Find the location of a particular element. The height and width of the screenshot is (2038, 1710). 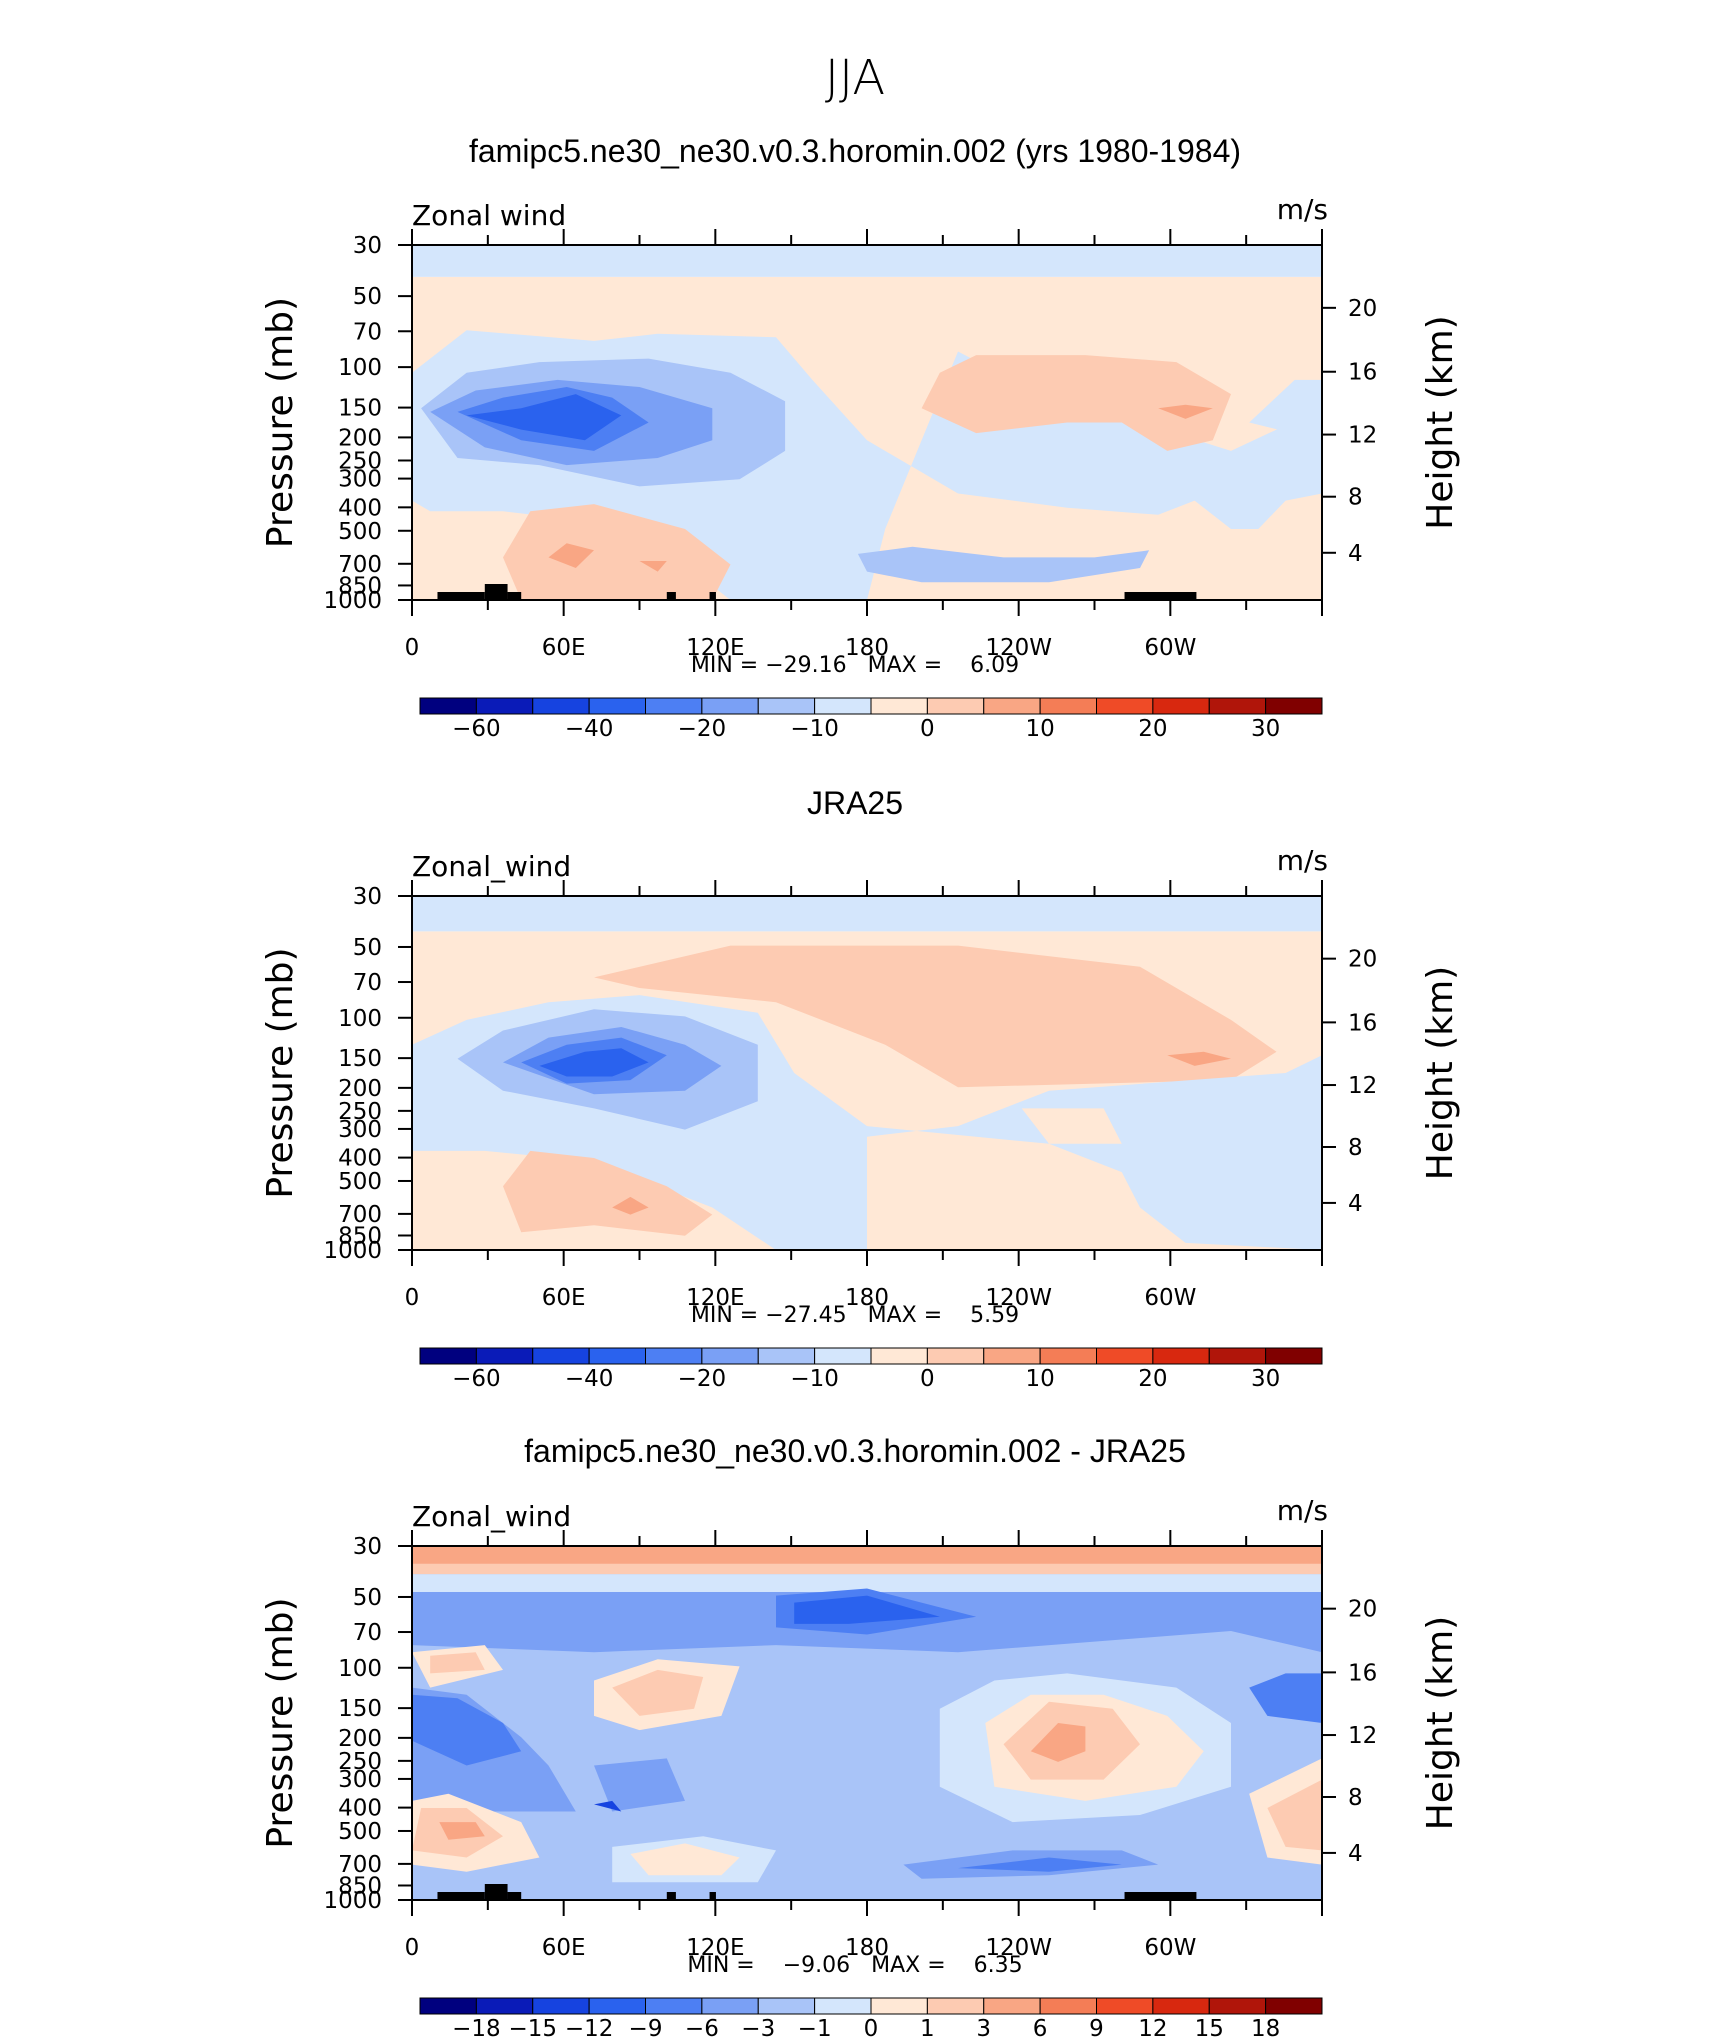

colorbar-label: 10 is located at coordinates (1039, 1379).